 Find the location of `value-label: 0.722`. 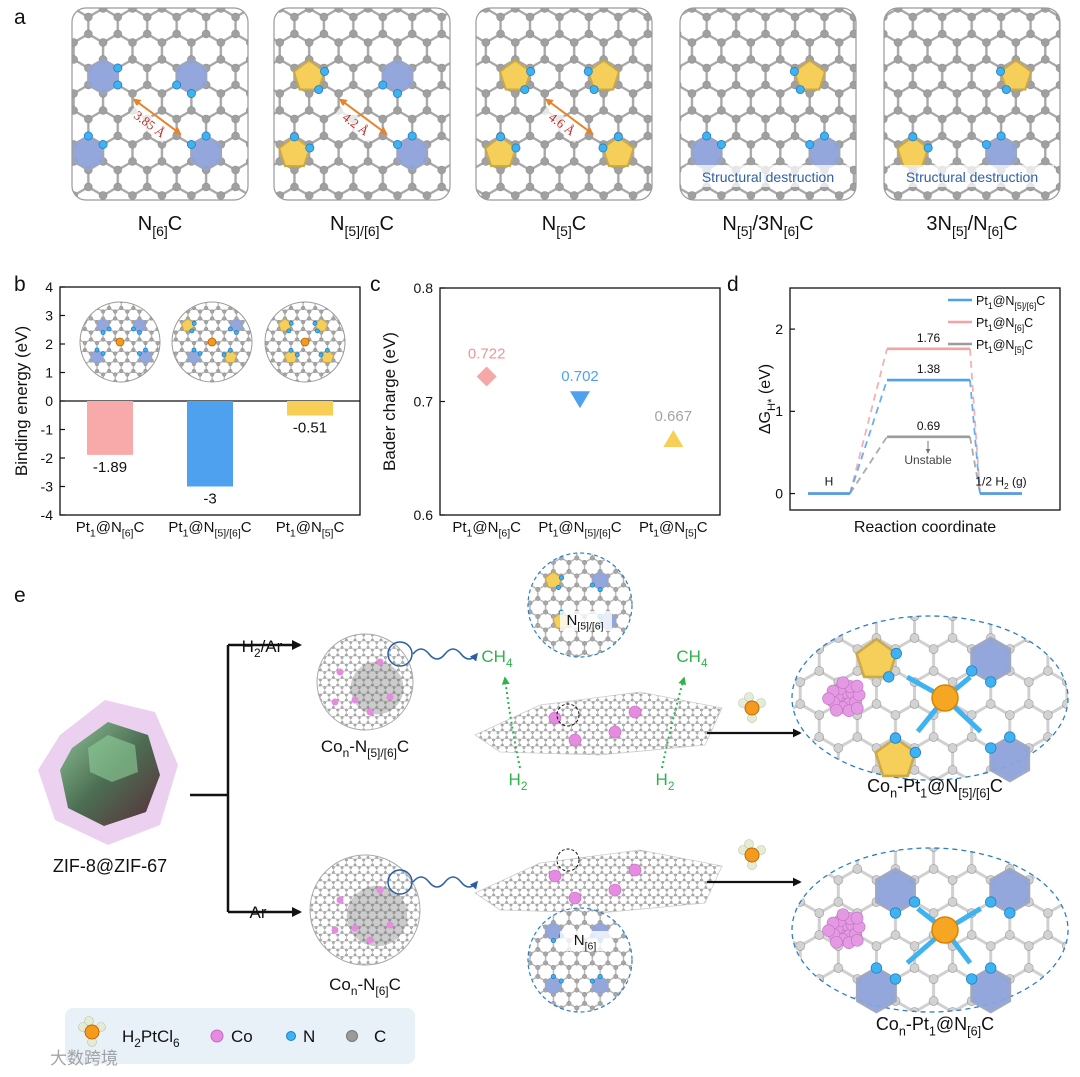

value-label: 0.722 is located at coordinates (487, 354).